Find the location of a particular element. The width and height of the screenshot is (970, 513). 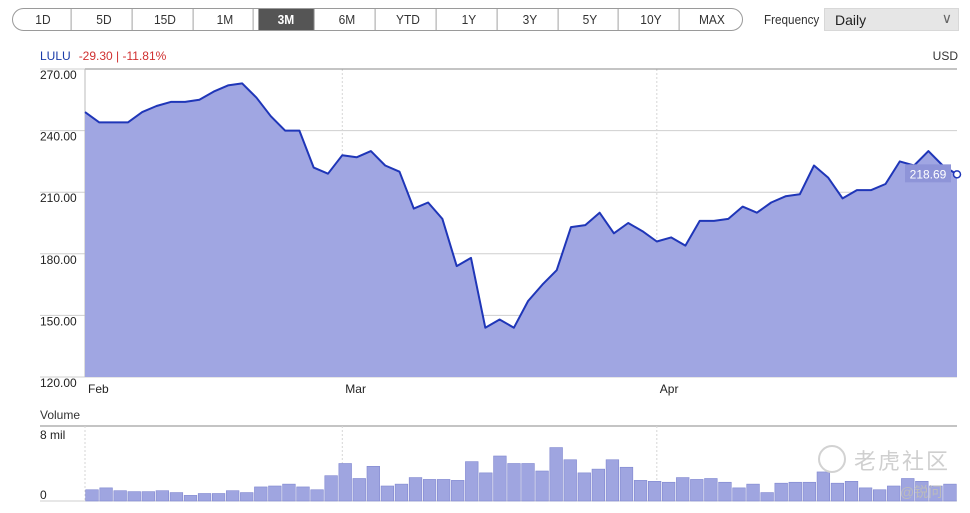

watermark-subtext: @锐问 is located at coordinates (921, 492).